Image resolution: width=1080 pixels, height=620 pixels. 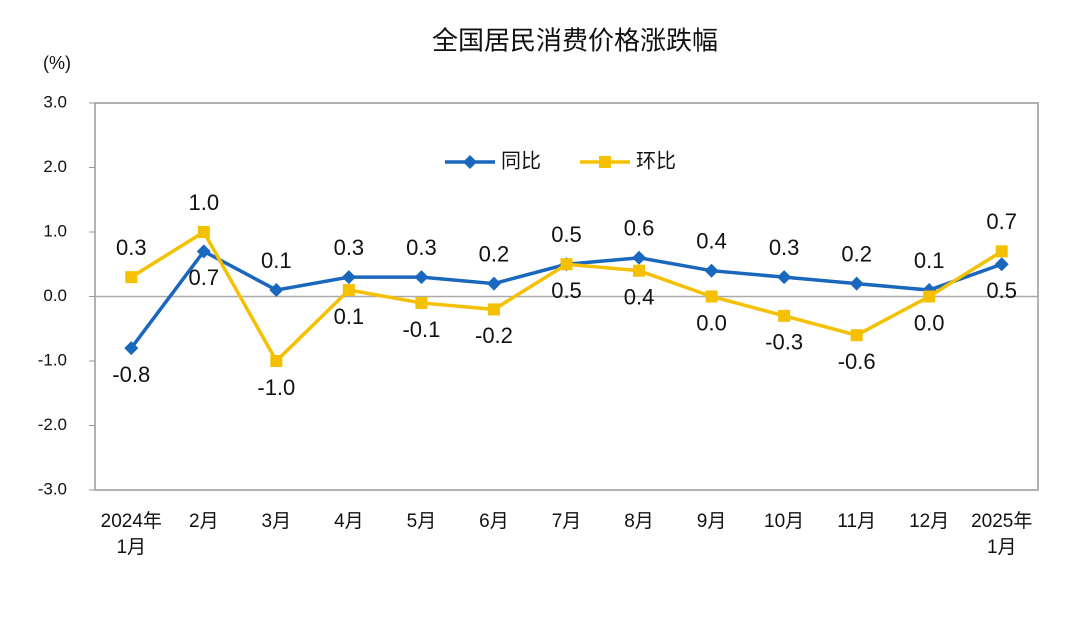 What do you see at coordinates (131, 374) in the screenshot?
I see `data-label: -0.8` at bounding box center [131, 374].